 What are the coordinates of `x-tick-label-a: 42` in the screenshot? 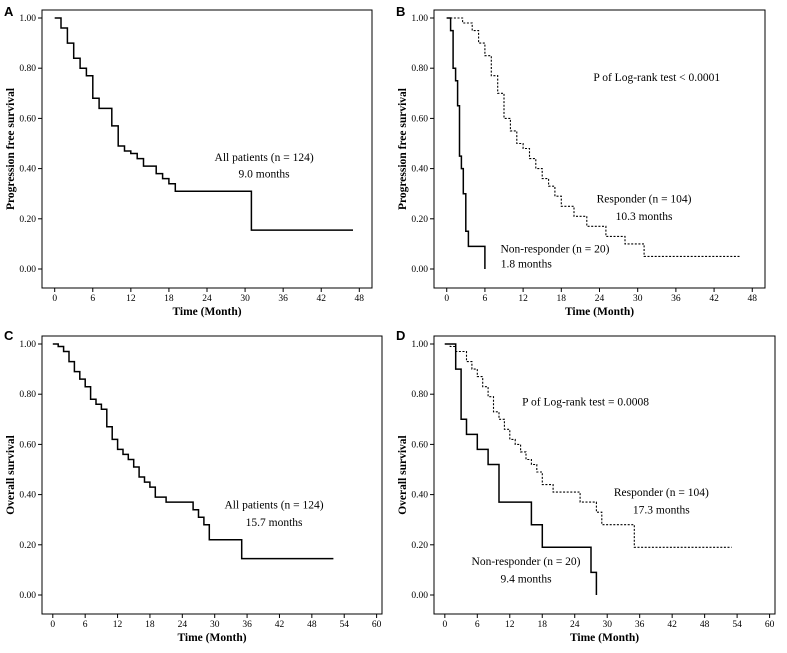 It's located at (321, 299).